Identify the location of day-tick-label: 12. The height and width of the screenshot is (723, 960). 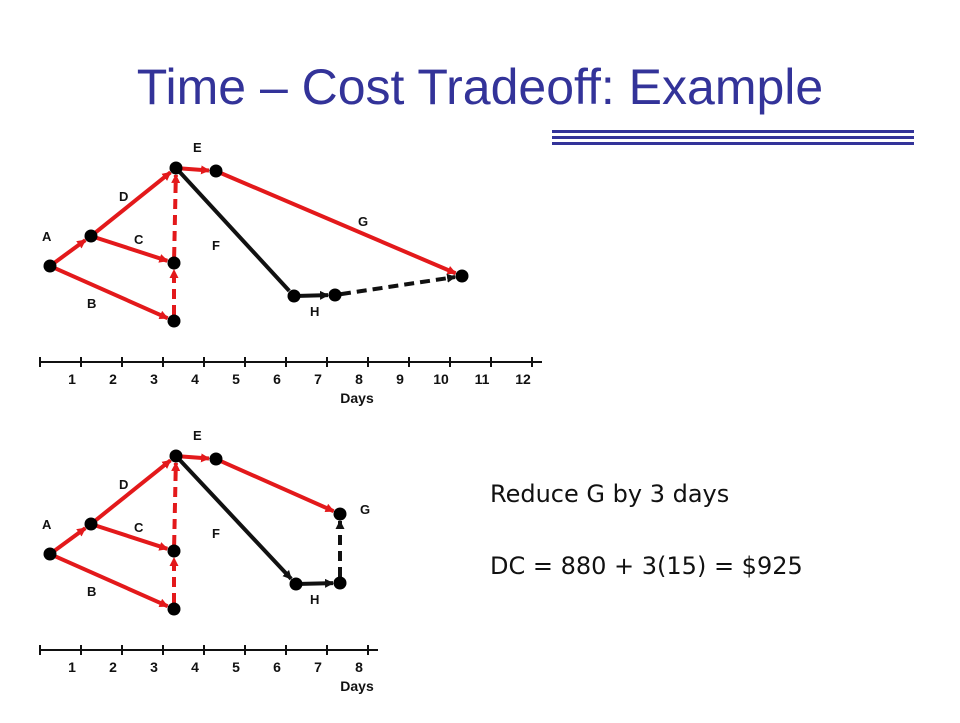
(523, 379).